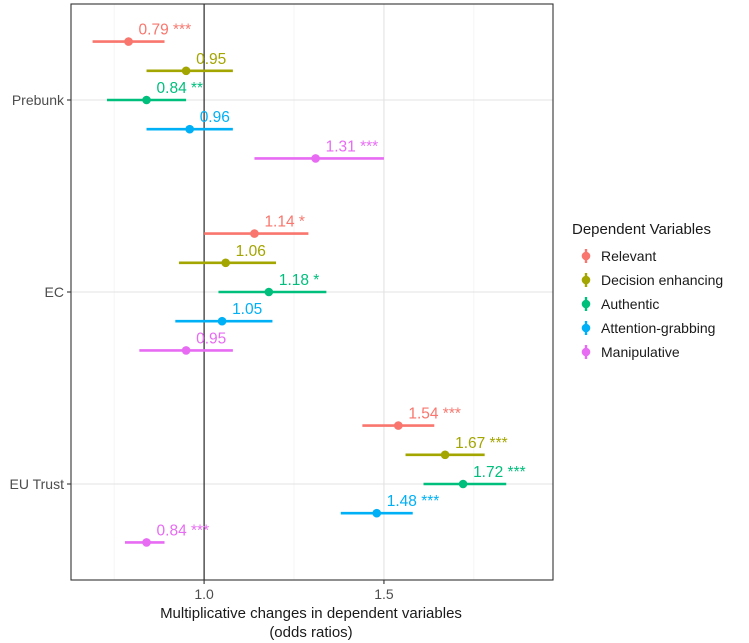 This screenshot has width=749, height=643. Describe the element at coordinates (37, 484) in the screenshot. I see `y-tick-label-2: EU Trust` at that location.